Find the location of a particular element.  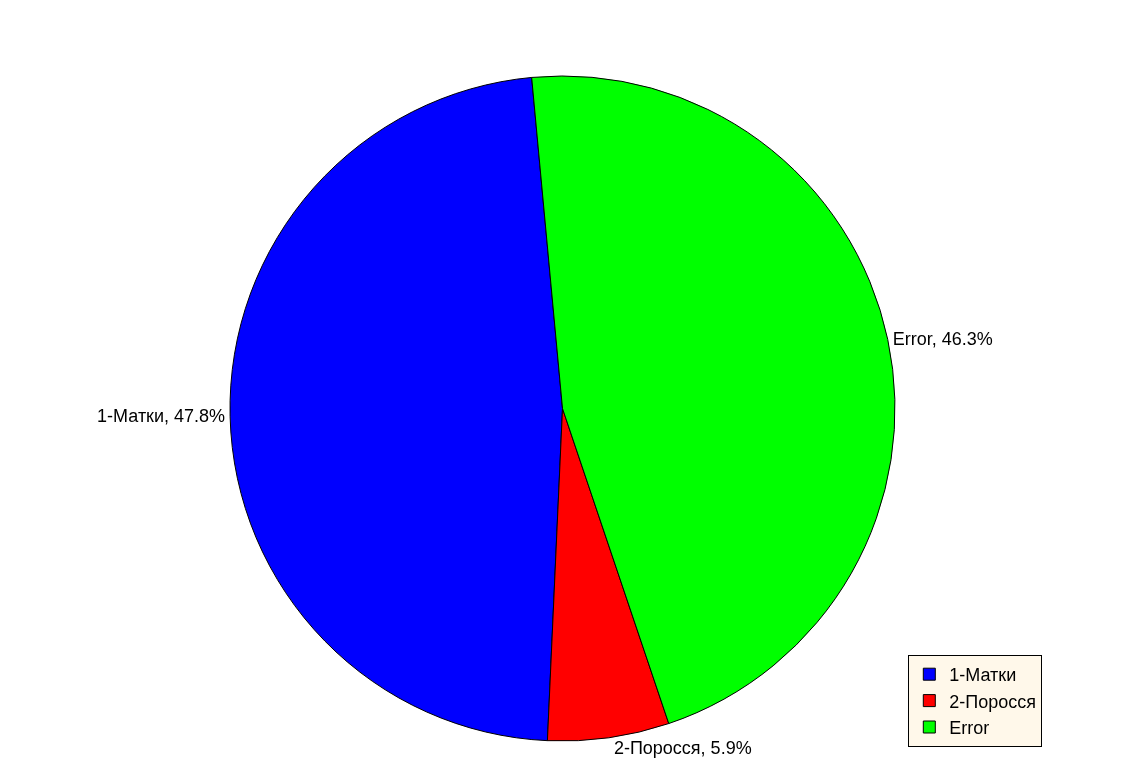

data-label: Error, 46.3% is located at coordinates (942, 339).